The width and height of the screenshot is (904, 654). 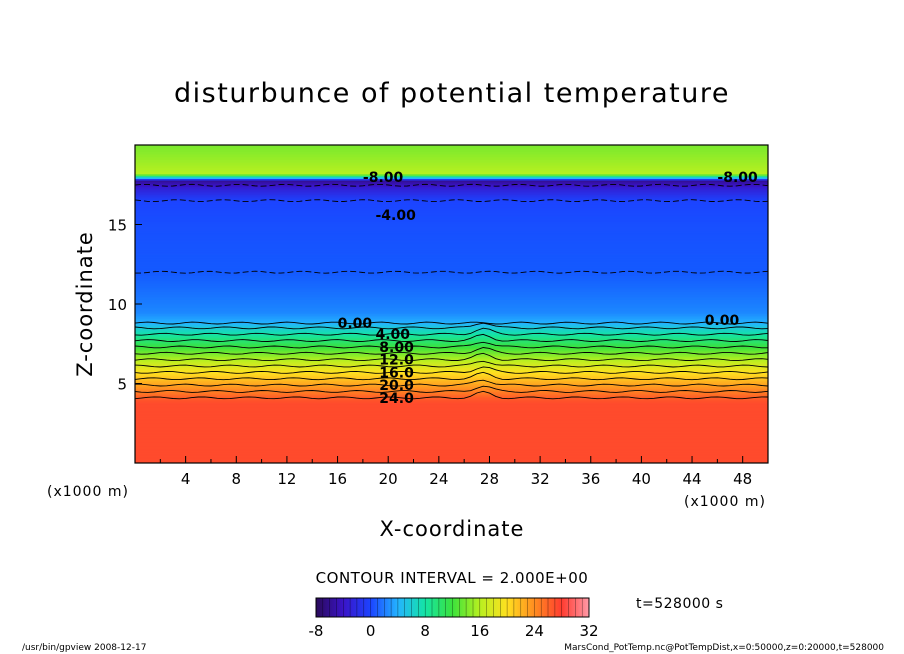 I want to click on y-tick-label: 15, so click(x=117, y=226).